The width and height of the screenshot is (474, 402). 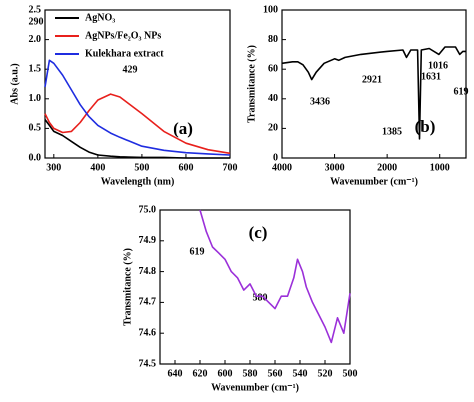 I want to click on y-tick-label: 74.7, so click(x=148, y=302).